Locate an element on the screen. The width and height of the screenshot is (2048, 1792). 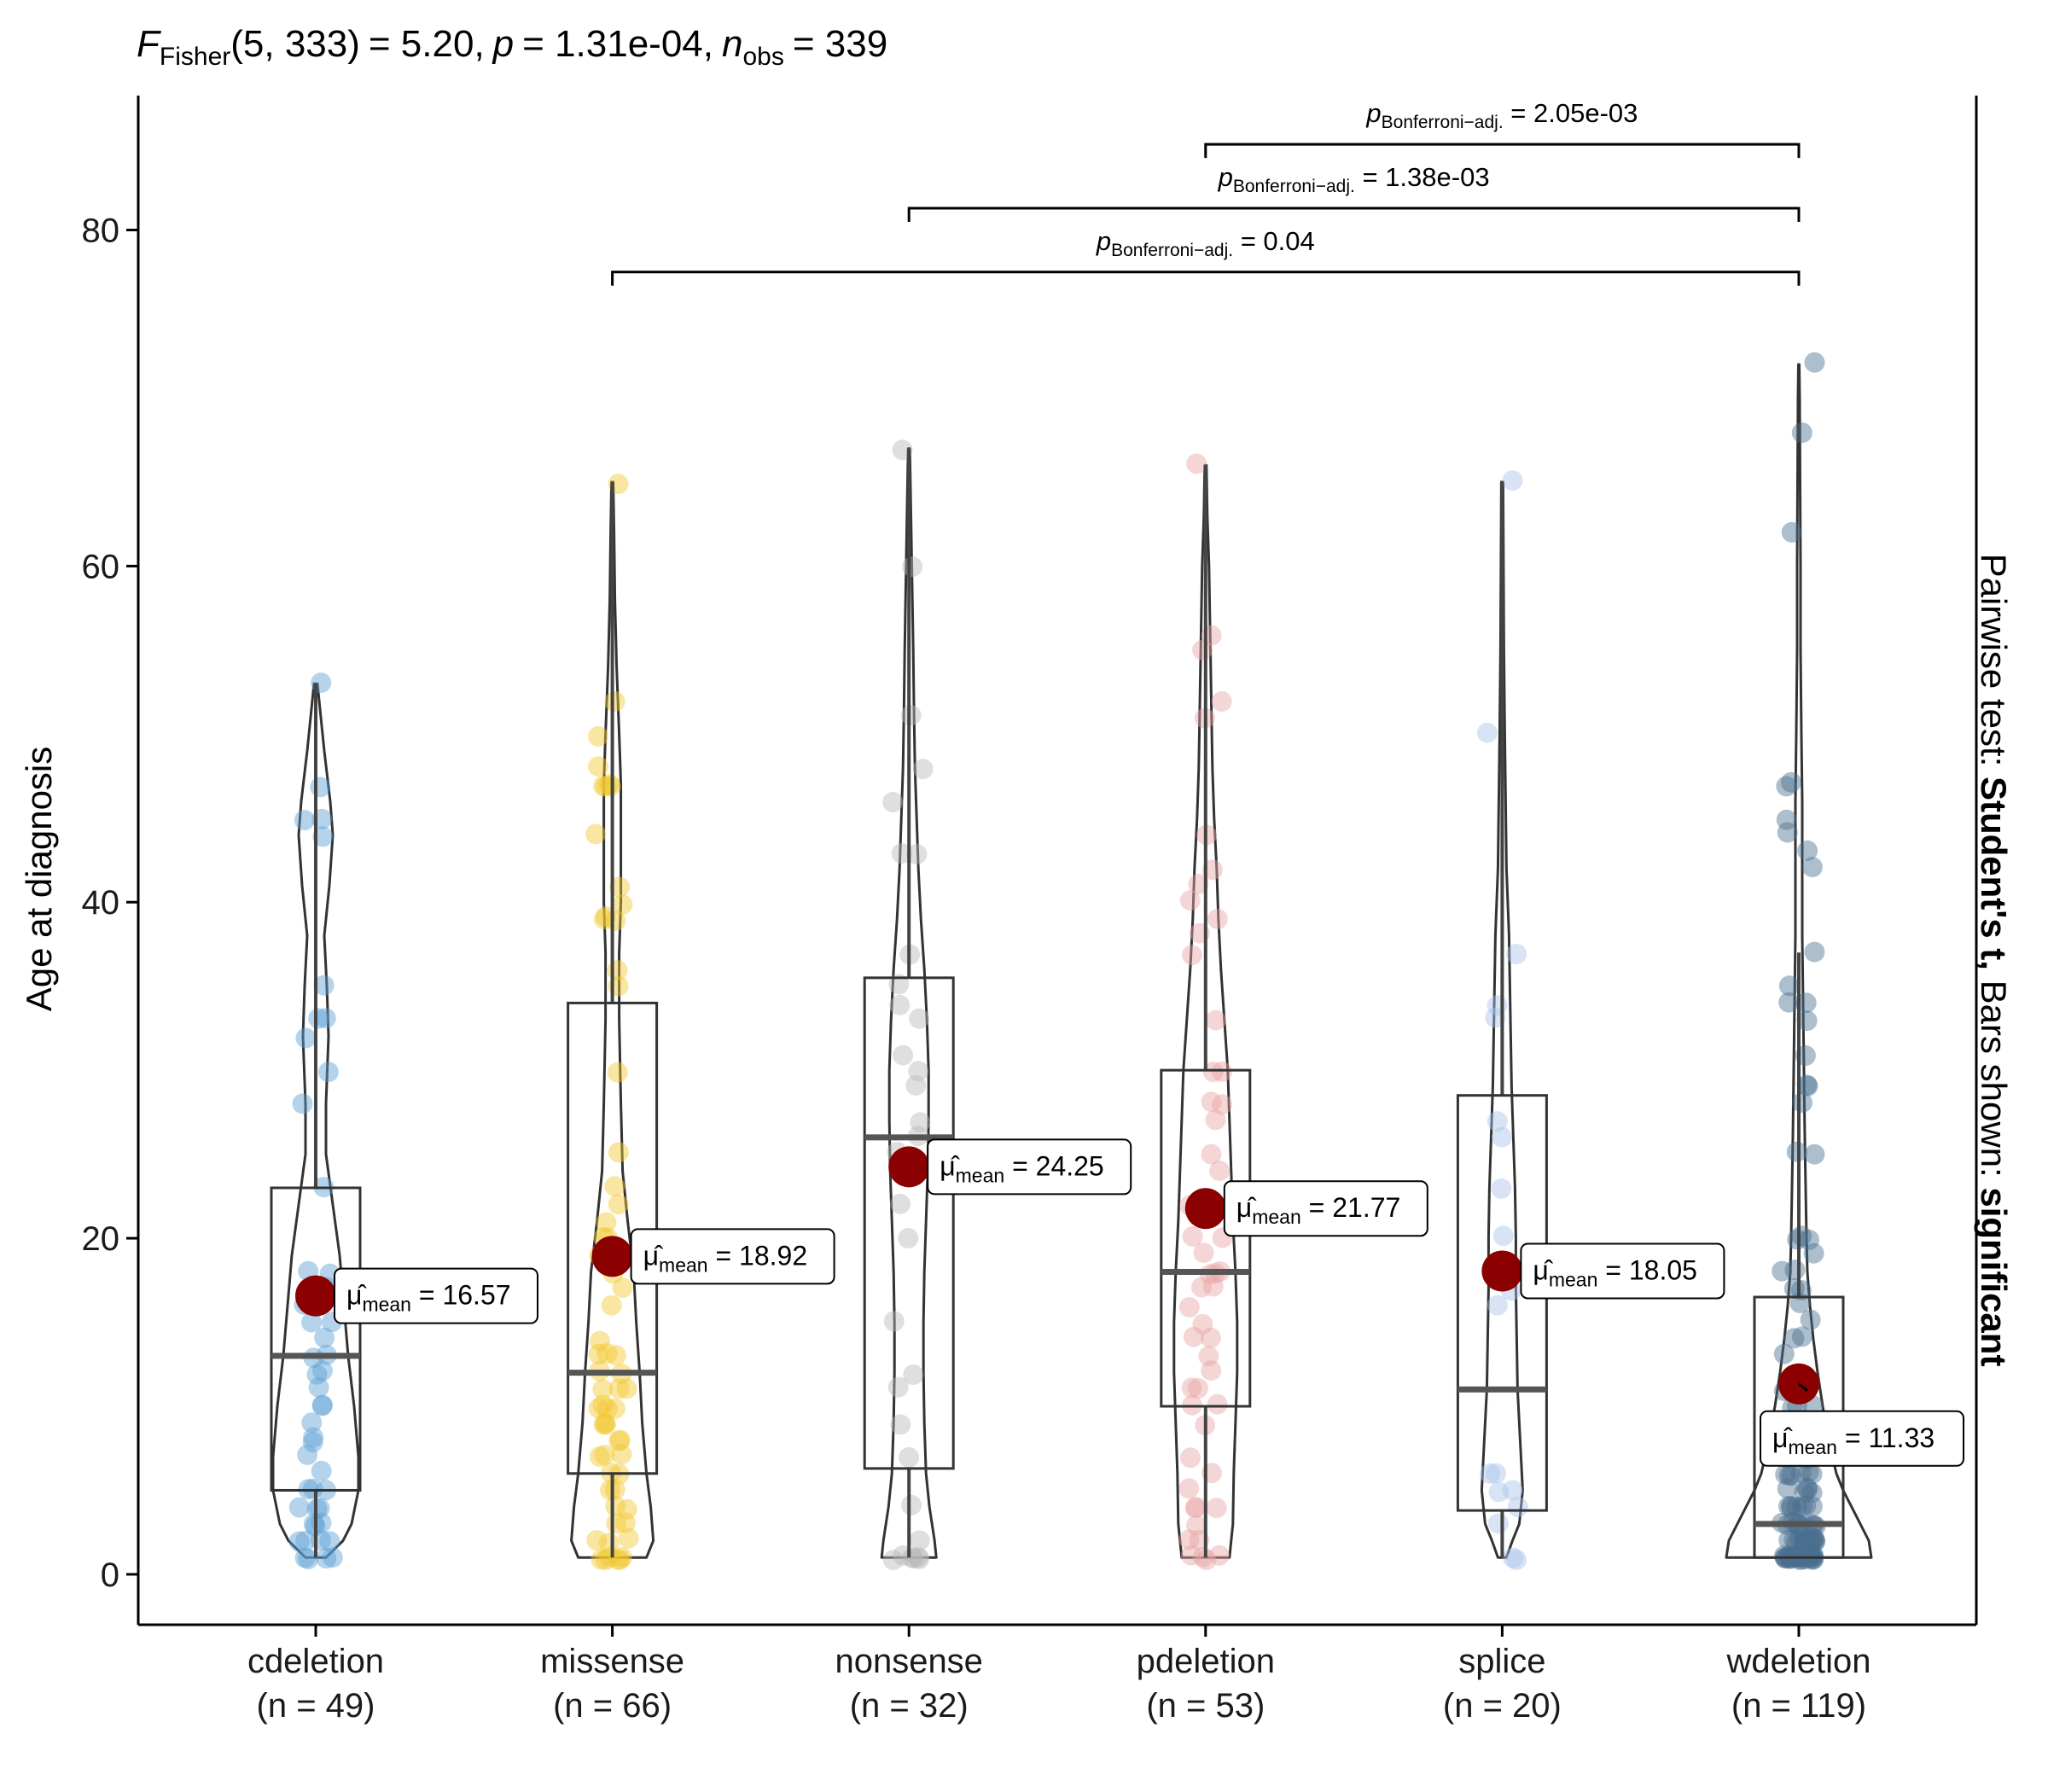
boxplot-cdeletion is located at coordinates (316, 1121).